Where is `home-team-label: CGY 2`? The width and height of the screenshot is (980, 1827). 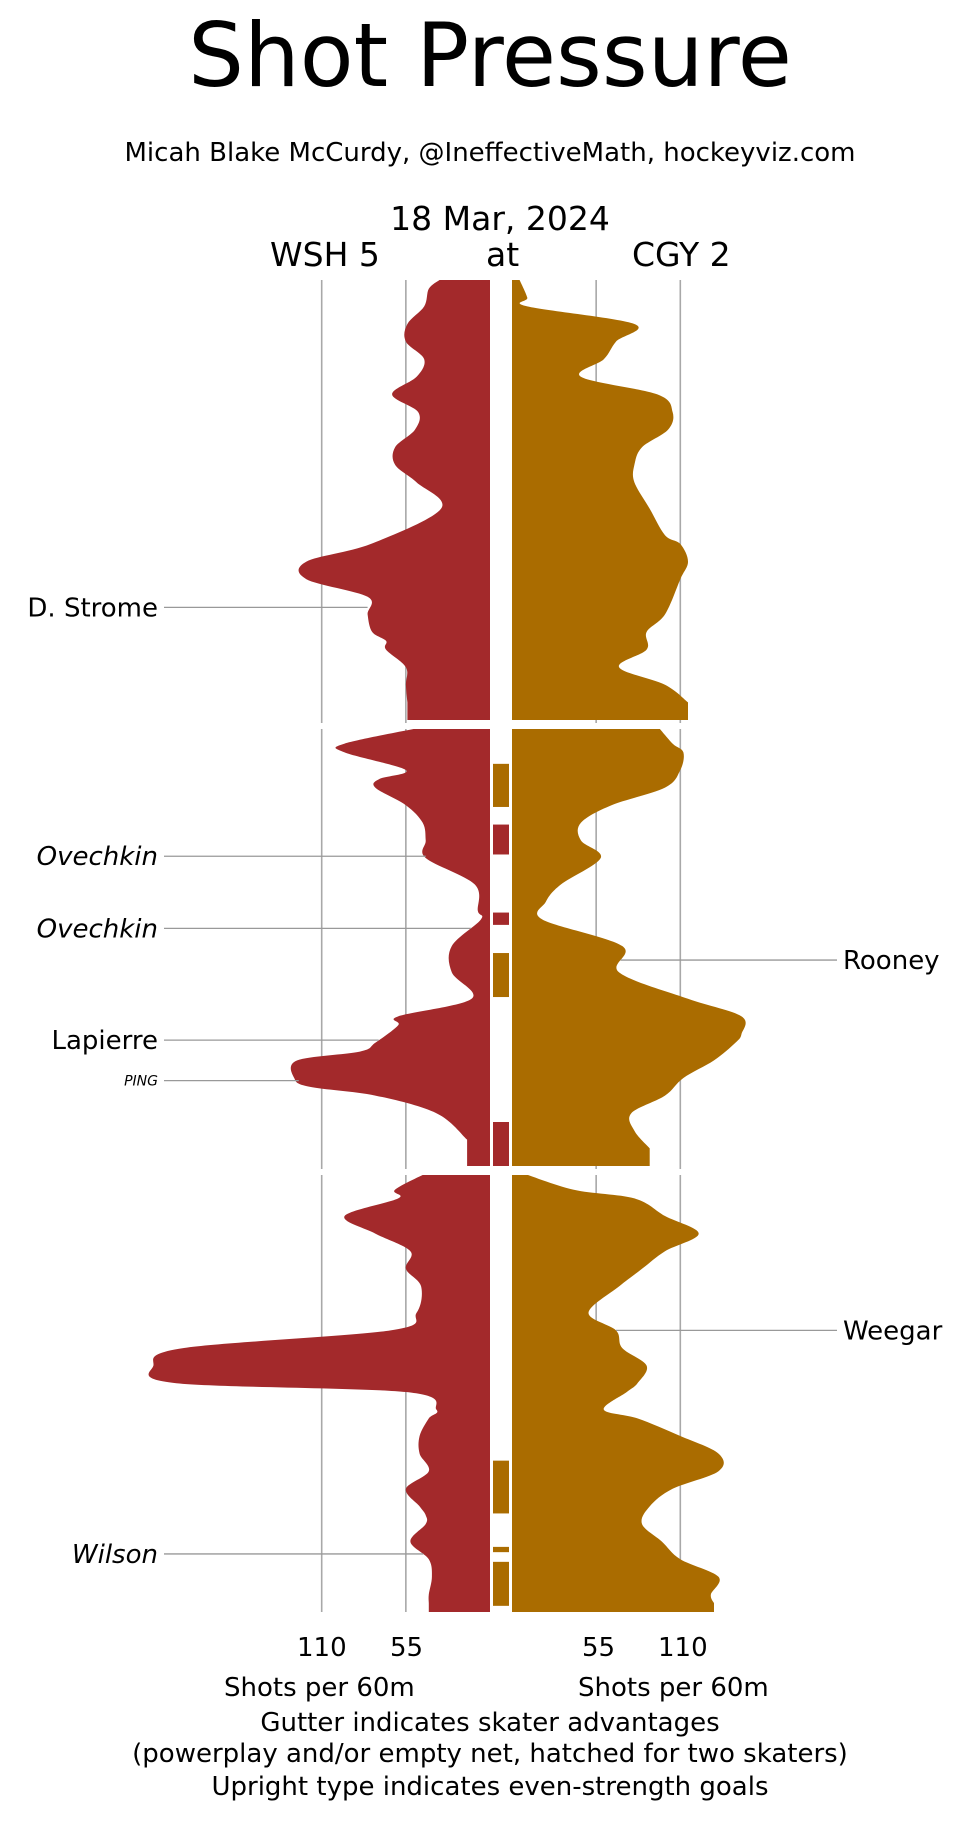 home-team-label: CGY 2 is located at coordinates (681, 254).